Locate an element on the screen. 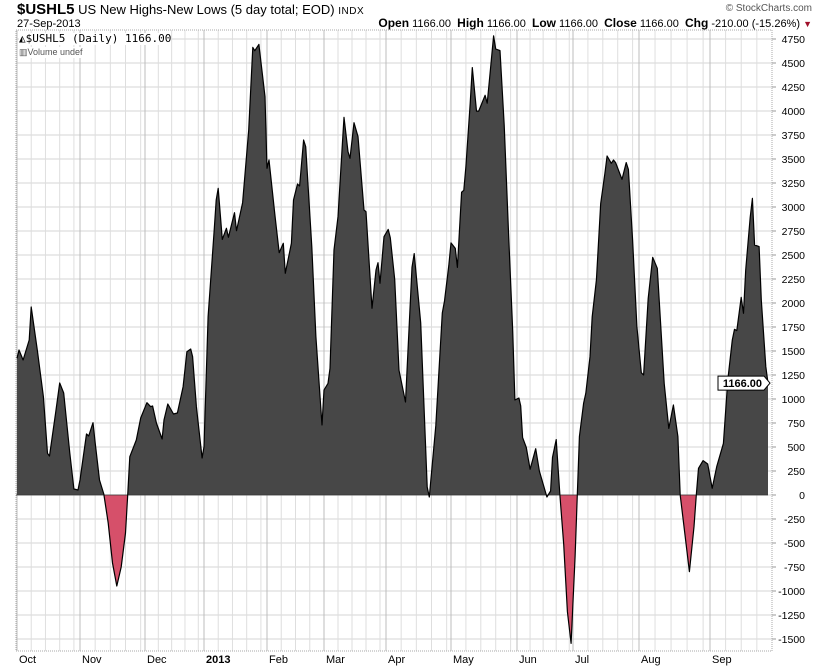 The height and width of the screenshot is (668, 820). last-value-label: 1166.00 is located at coordinates (742, 384).